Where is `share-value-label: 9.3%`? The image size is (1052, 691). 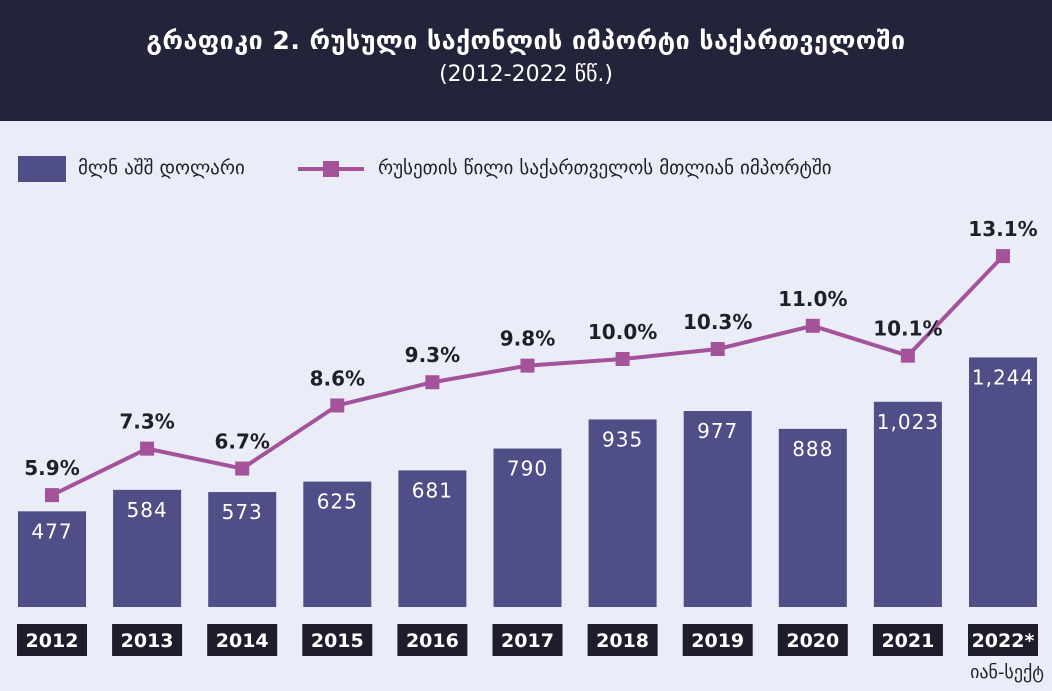 share-value-label: 9.3% is located at coordinates (432, 355).